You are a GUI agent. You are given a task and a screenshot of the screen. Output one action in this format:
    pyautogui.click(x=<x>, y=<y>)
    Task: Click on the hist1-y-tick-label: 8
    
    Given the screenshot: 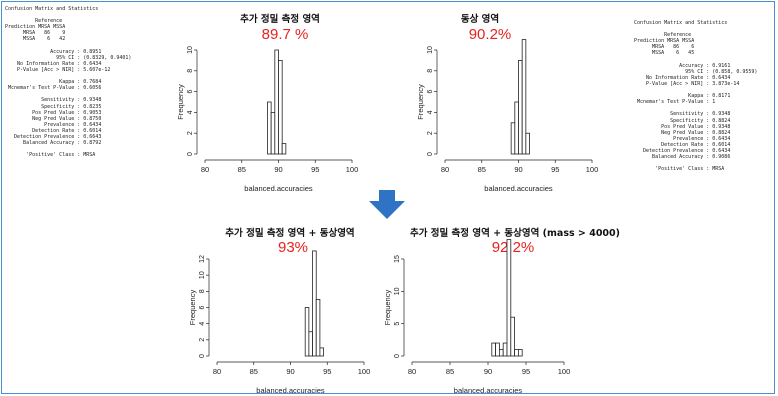 What is the action you would take?
    pyautogui.click(x=190, y=71)
    